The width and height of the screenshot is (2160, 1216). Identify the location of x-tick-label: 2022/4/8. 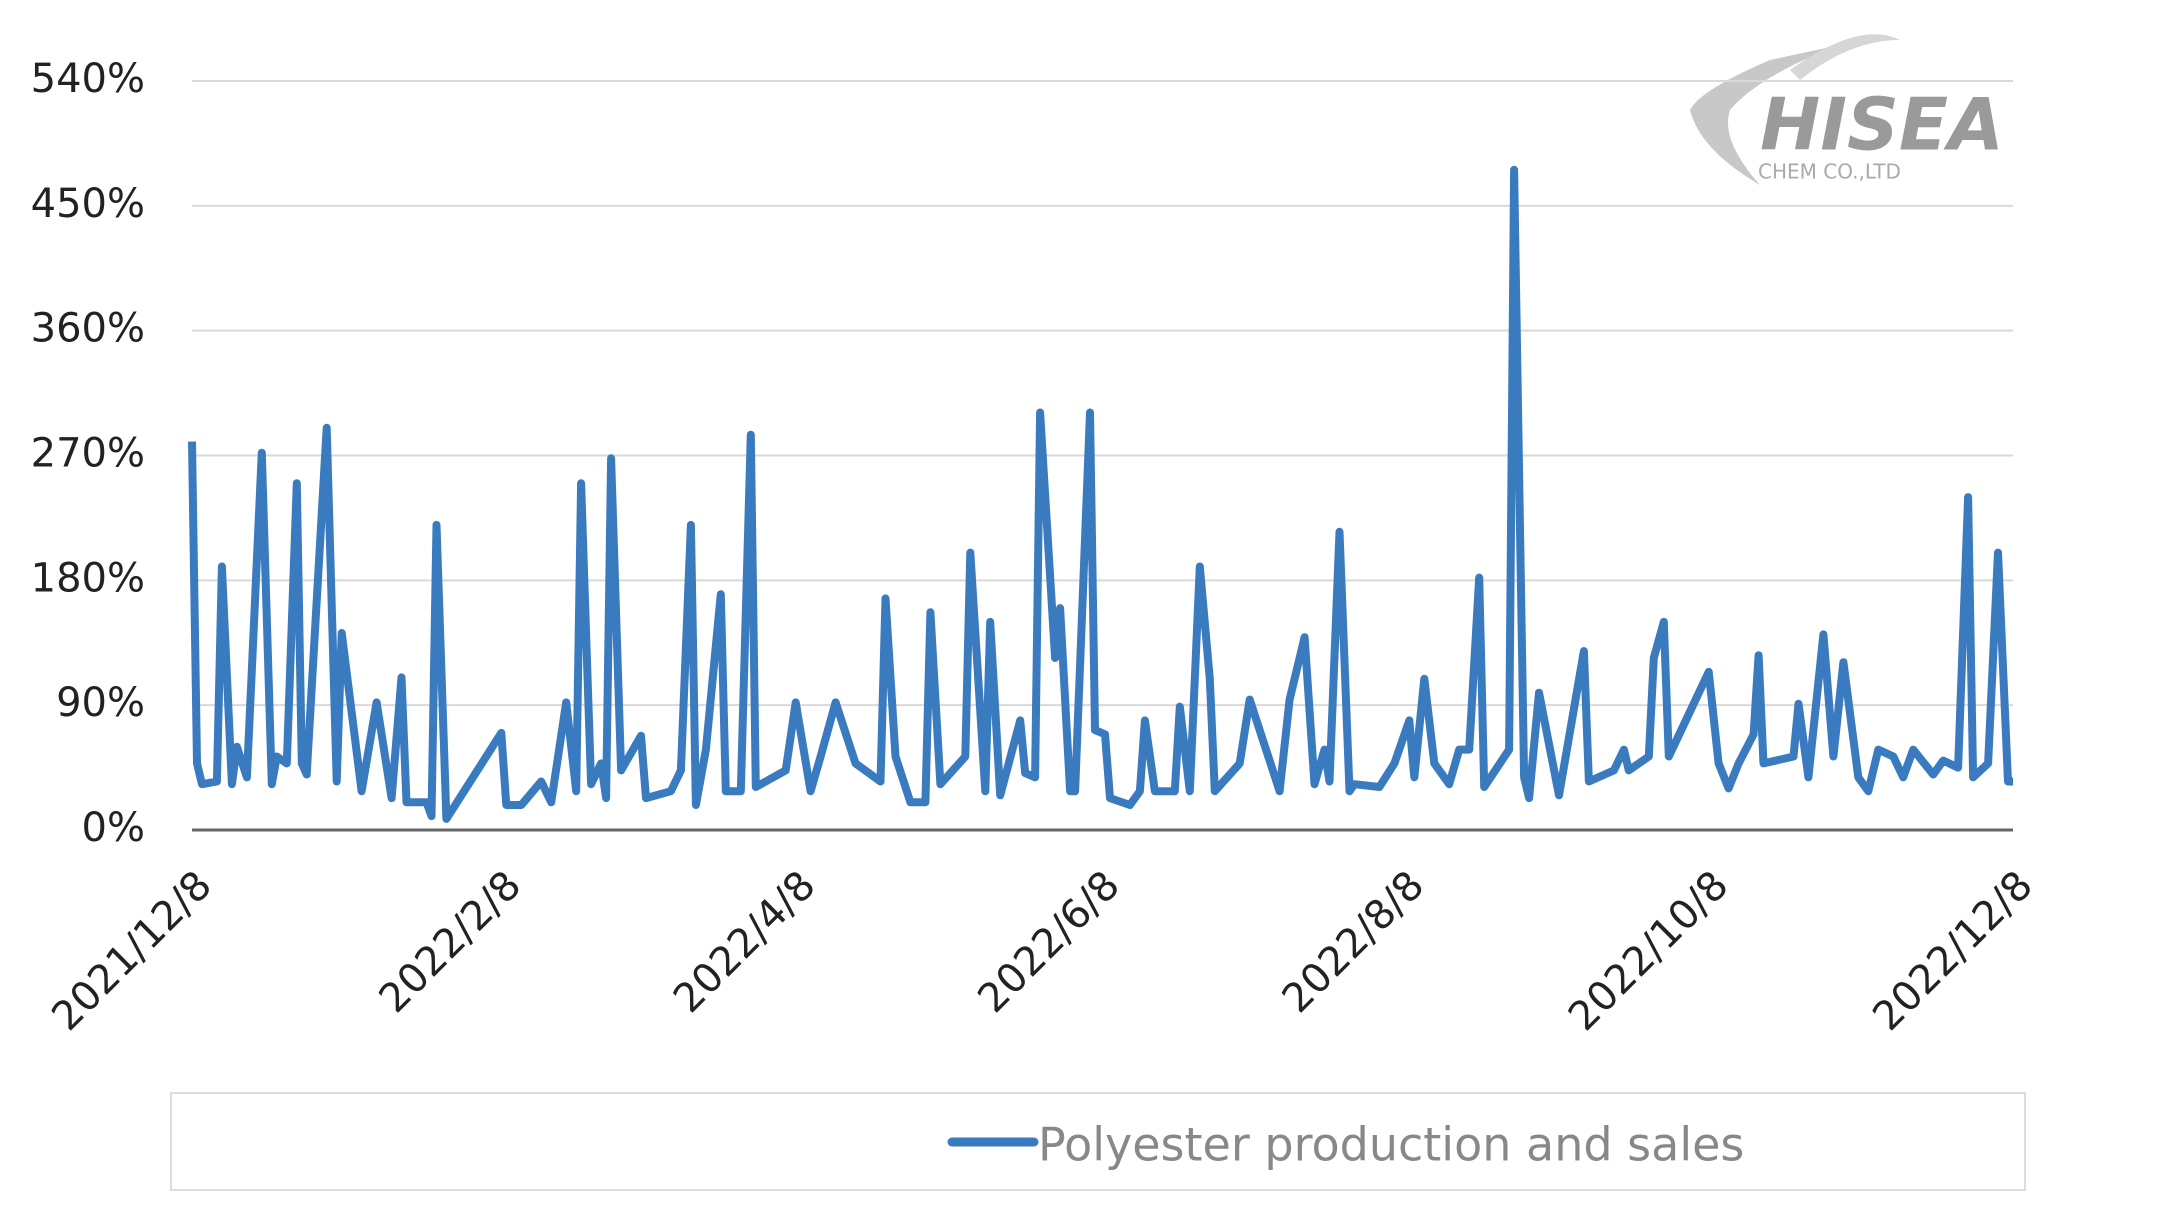
(745, 942).